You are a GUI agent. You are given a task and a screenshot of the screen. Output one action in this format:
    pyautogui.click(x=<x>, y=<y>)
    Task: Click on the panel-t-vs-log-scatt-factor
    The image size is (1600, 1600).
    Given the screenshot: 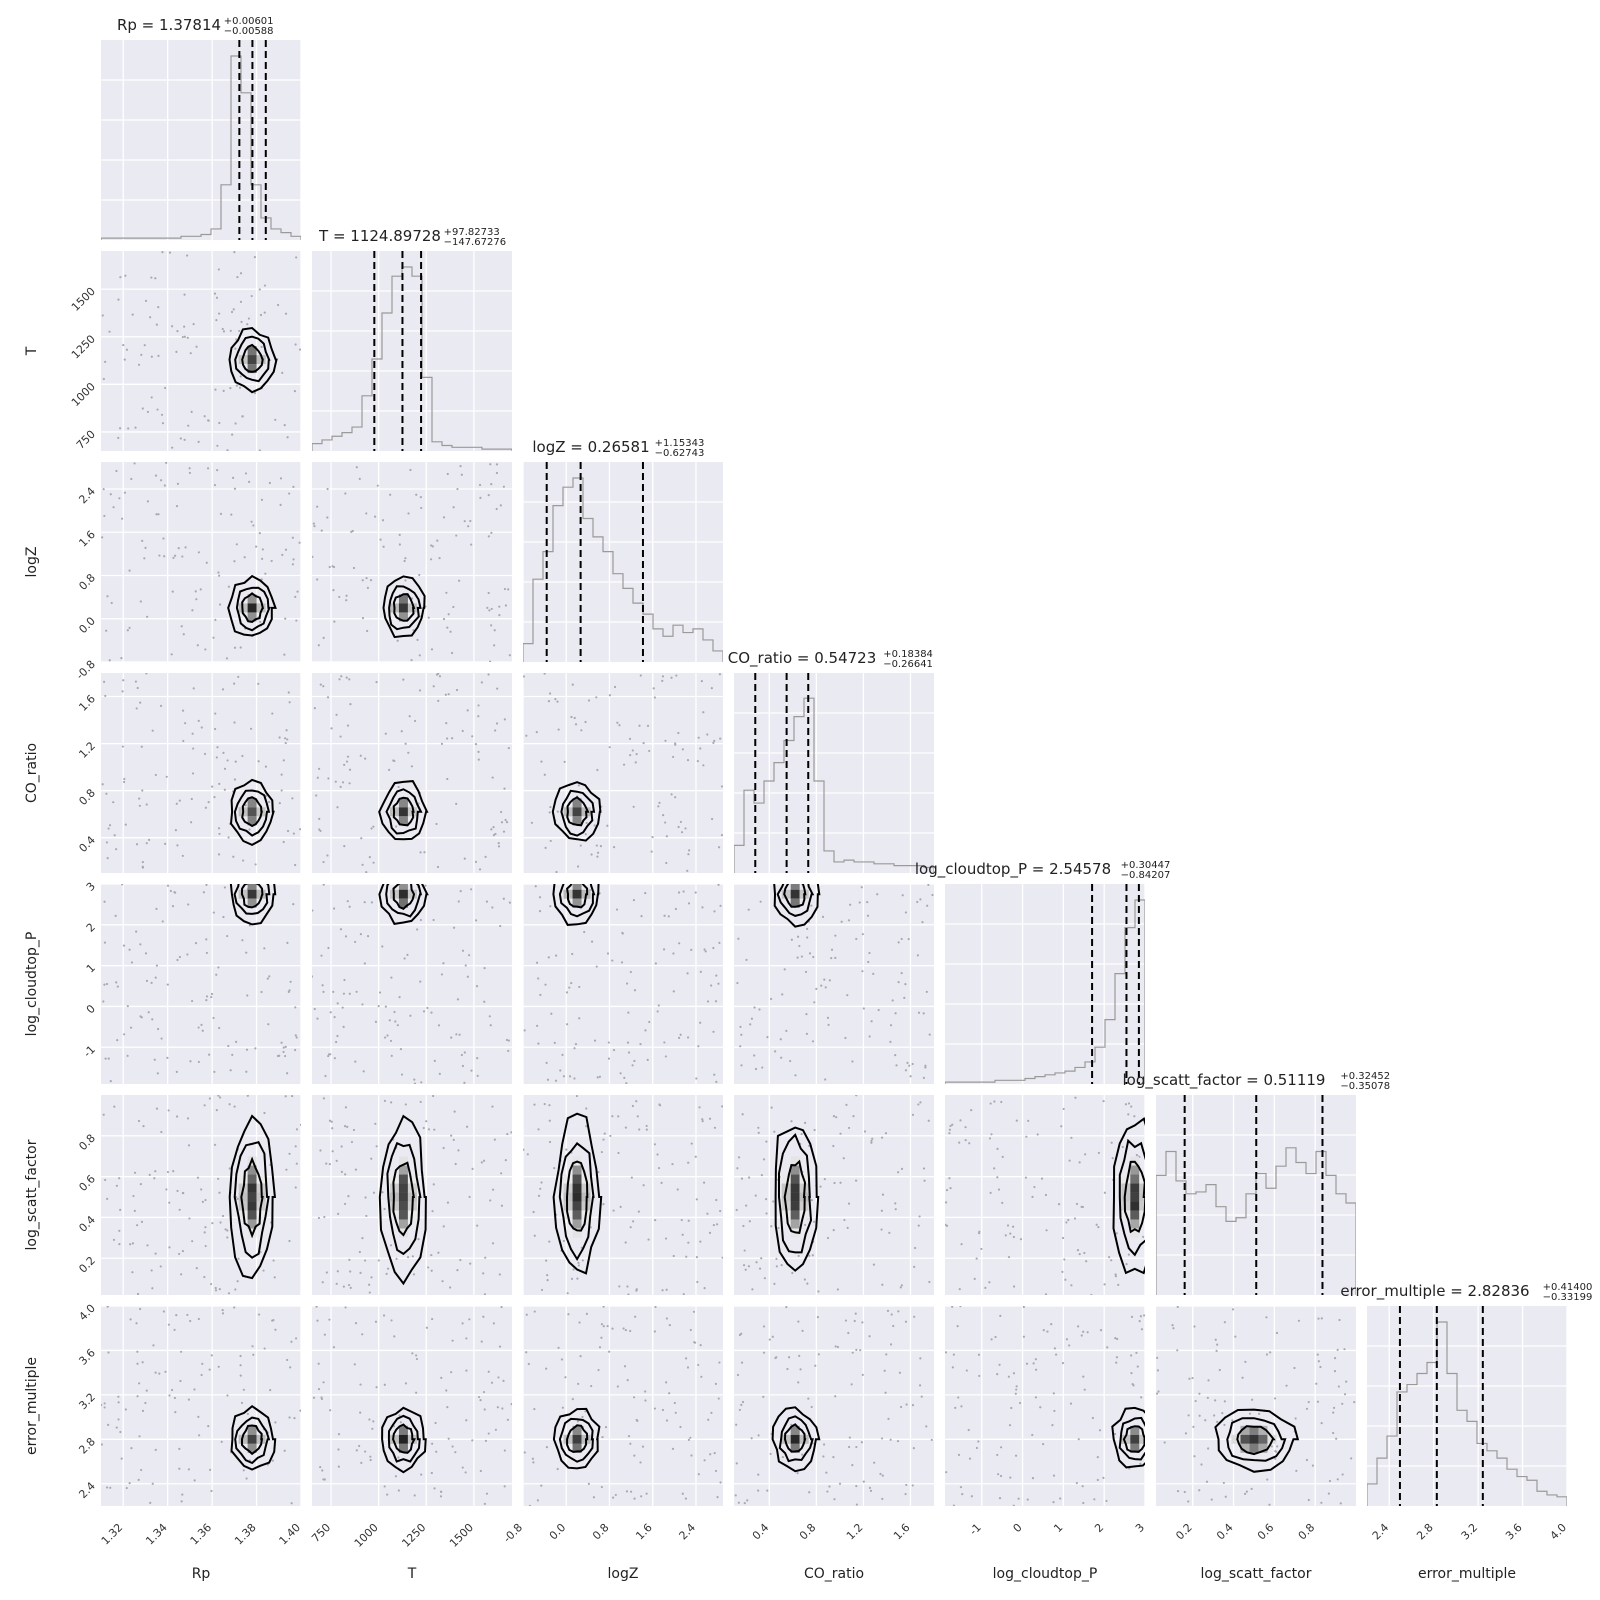 What is the action you would take?
    pyautogui.click(x=412, y=1195)
    